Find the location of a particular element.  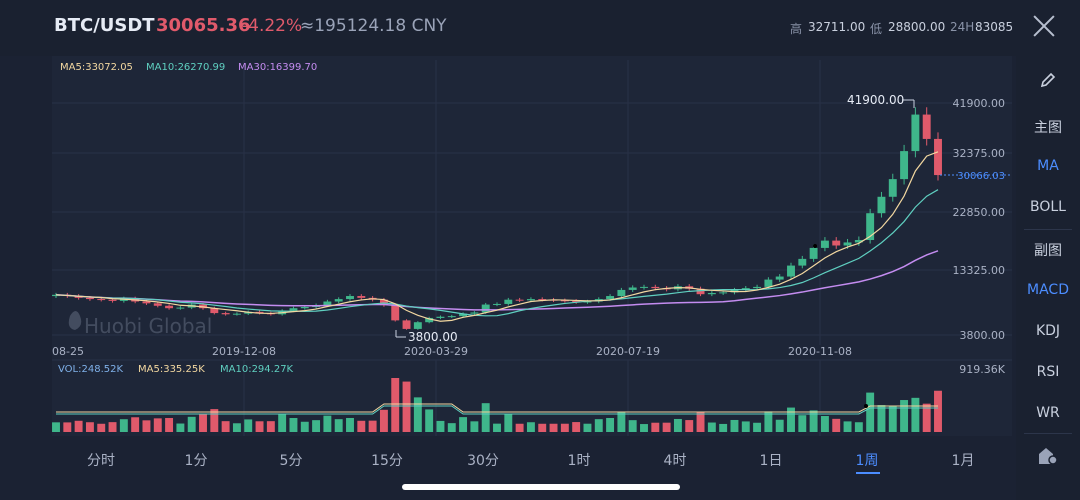

timeframe-tab: 30分 is located at coordinates (483, 461).